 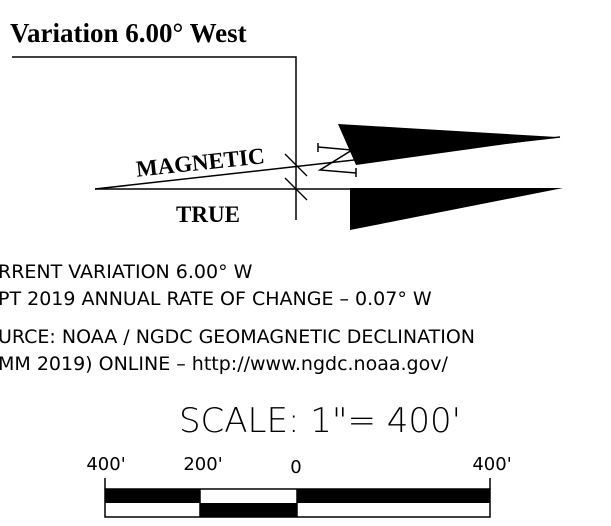 I want to click on scale-bar, so click(x=297, y=498).